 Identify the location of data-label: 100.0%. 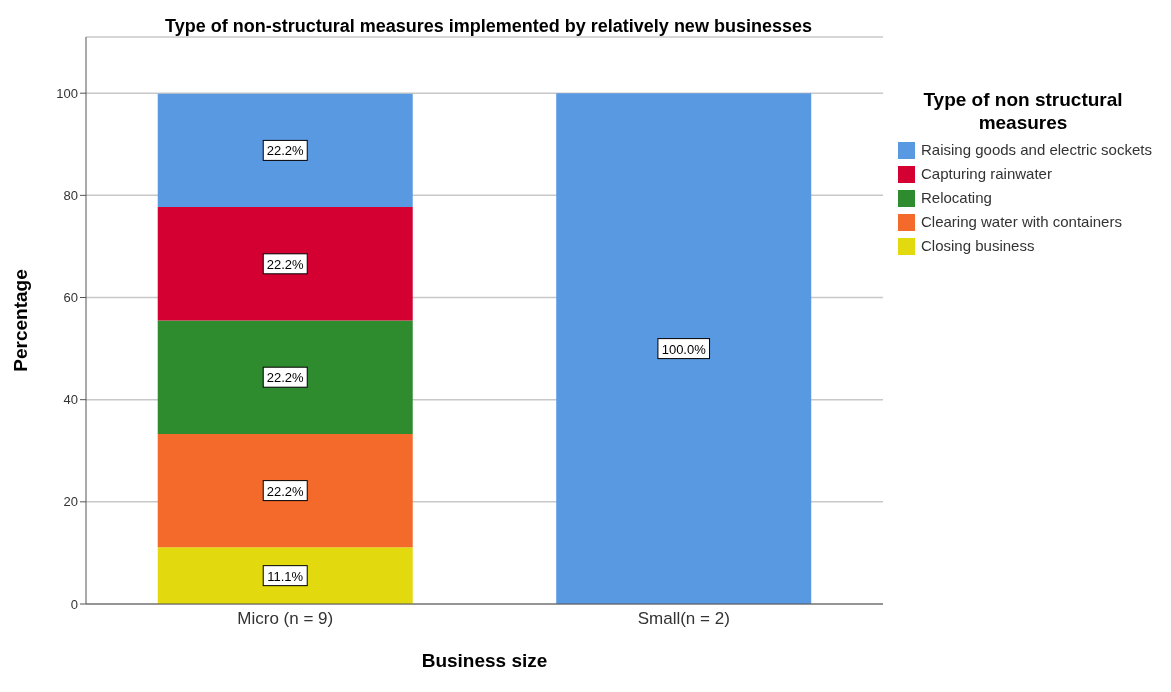
(684, 349).